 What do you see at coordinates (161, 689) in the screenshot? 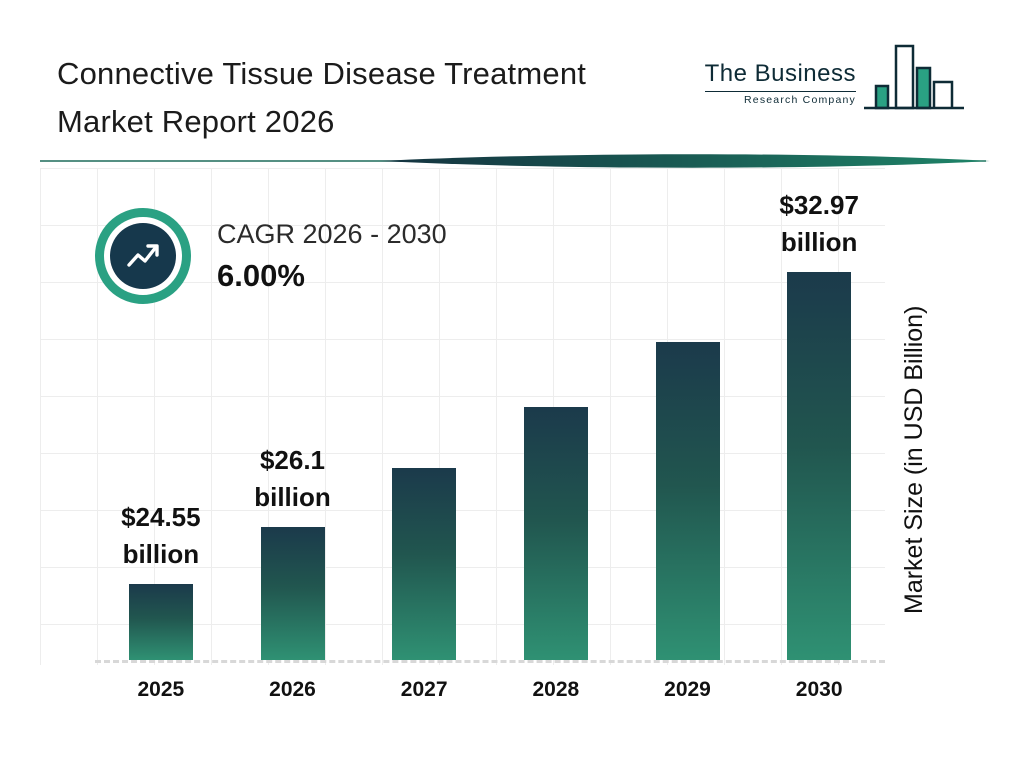
I see `x-axis-label-2025: 2025` at bounding box center [161, 689].